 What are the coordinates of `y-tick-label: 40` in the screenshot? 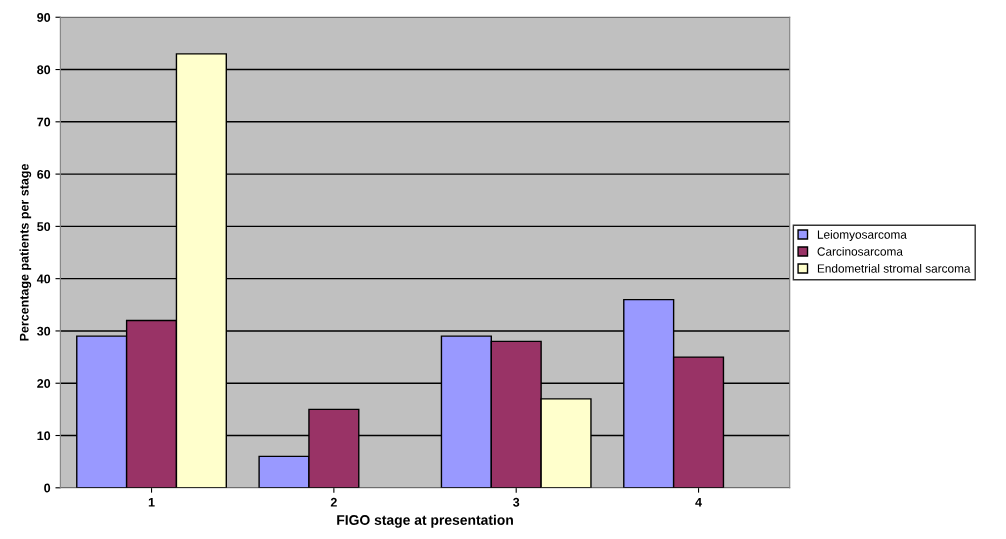 It's located at (43, 279).